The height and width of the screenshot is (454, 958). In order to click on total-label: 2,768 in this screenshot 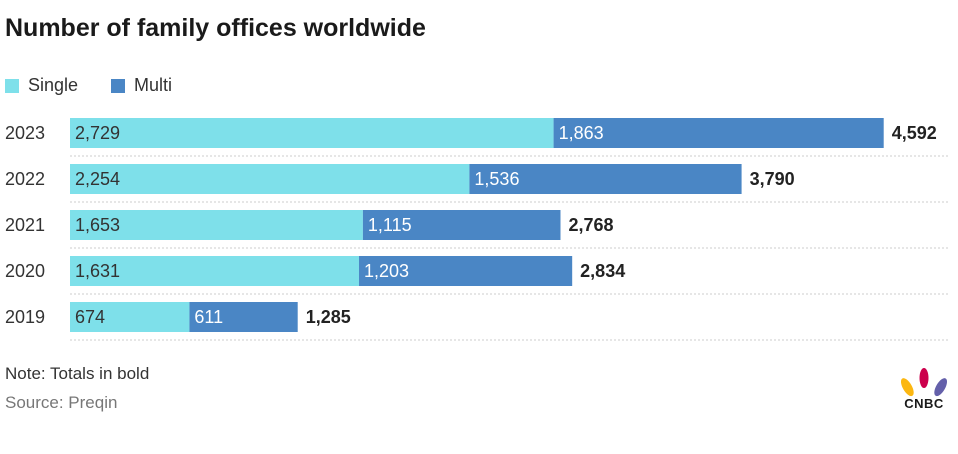, I will do `click(590, 225)`.